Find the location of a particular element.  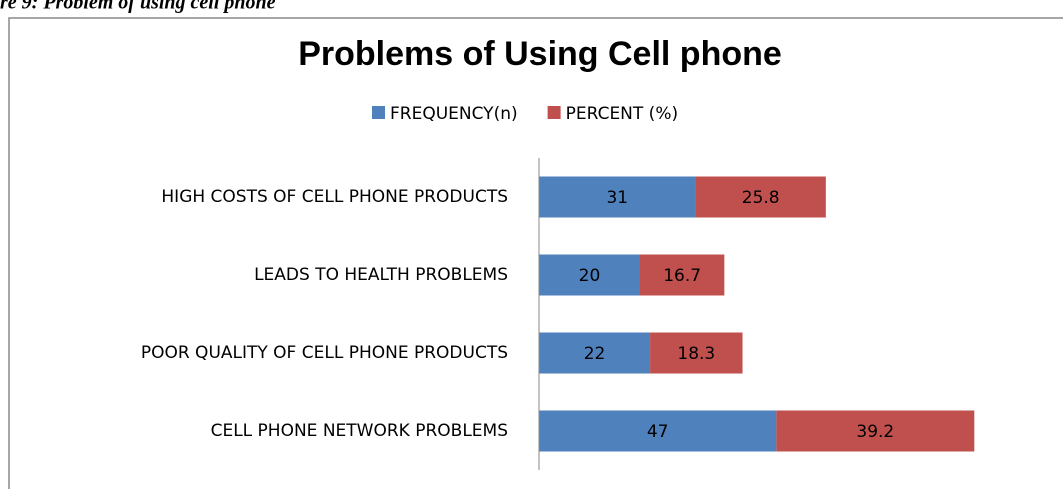

y-tick-label: LEADS TO HEALTH PROBLEMS is located at coordinates (381, 275).